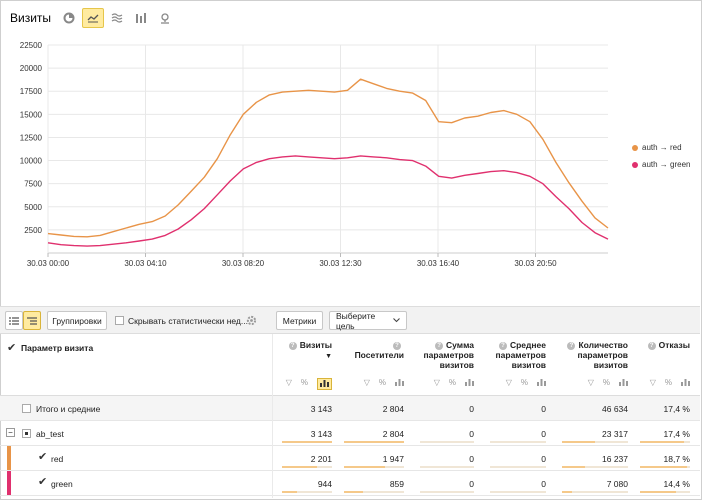 Image resolution: width=702 pixels, height=500 pixels. What do you see at coordinates (676, 459) in the screenshot?
I see `table-cell: 18,7 %` at bounding box center [676, 459].